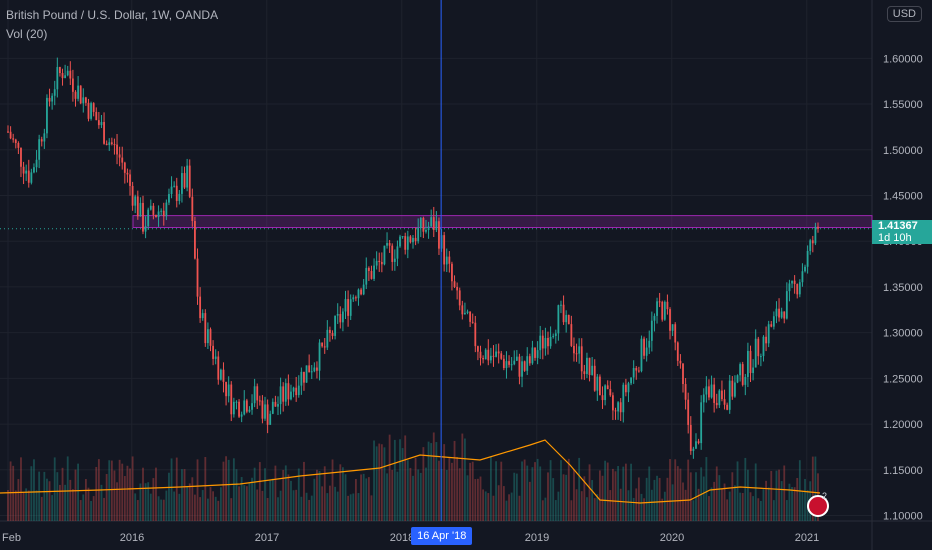  I want to click on currency-button: USD, so click(904, 14).